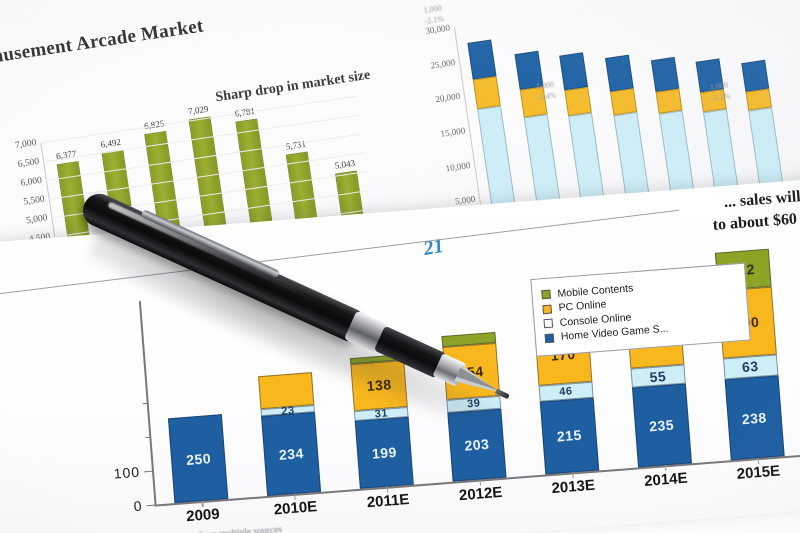 The width and height of the screenshot is (800, 533). What do you see at coordinates (388, 501) in the screenshot?
I see `x-axis-tick-label: 2011E` at bounding box center [388, 501].